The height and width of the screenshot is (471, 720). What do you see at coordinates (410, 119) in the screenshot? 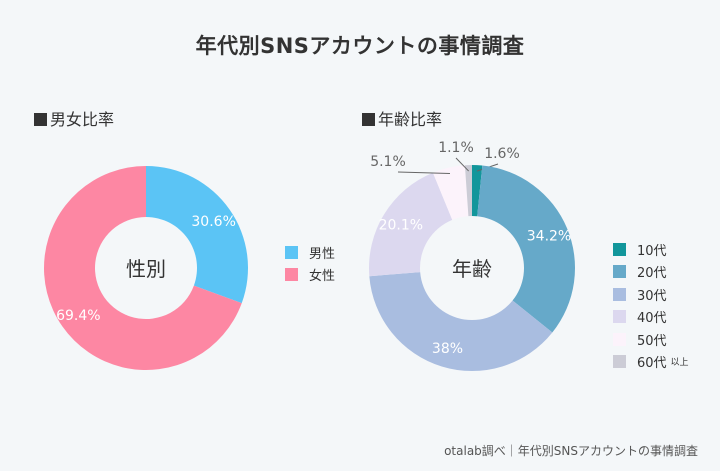
I see `section-title-age-text: 年齢比率` at bounding box center [410, 119].